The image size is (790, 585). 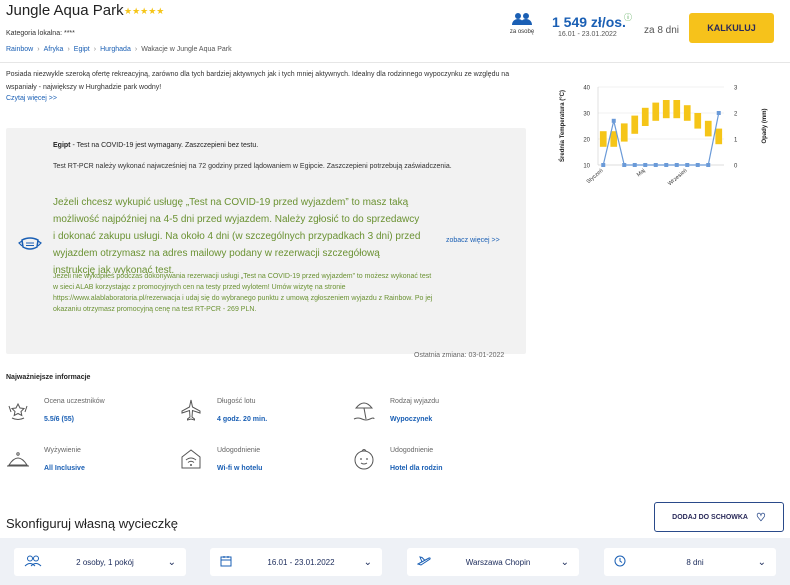 I want to click on dates-select: 16.01 - 23.01.2022 ⌄, so click(x=296, y=562).